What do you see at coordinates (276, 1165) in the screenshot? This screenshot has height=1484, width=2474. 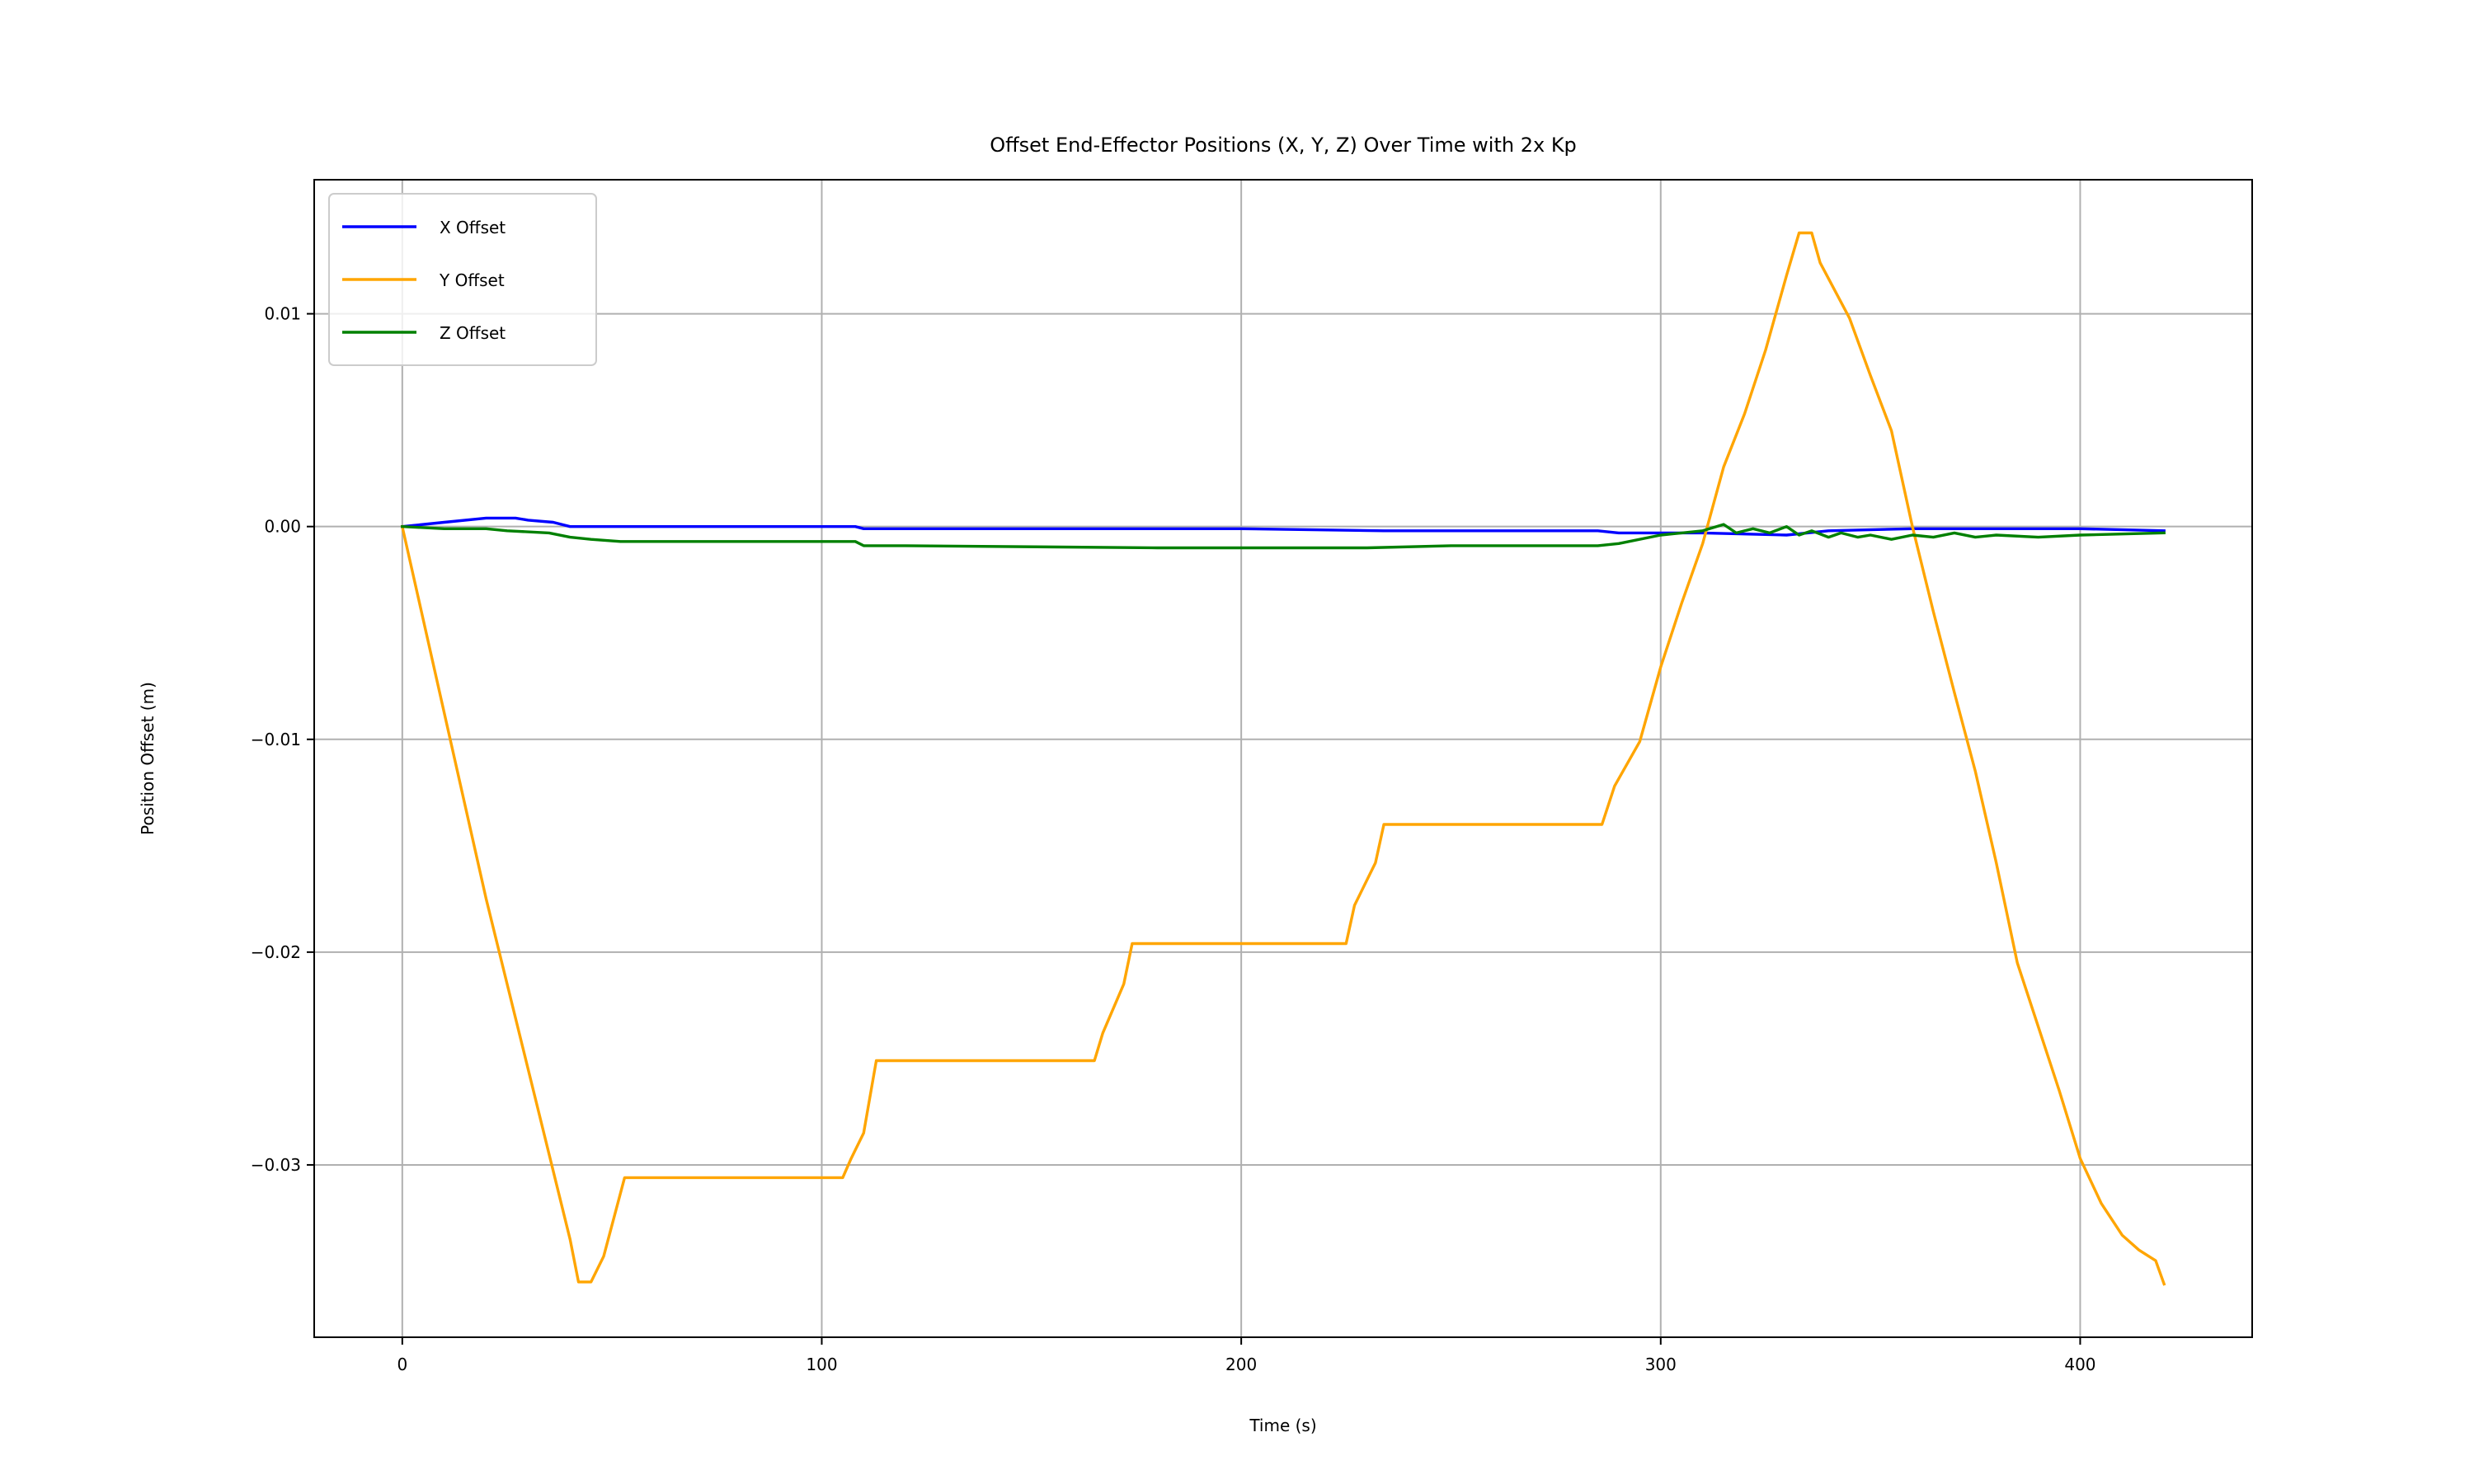 I see `y-tick-label: −0.03` at bounding box center [276, 1165].